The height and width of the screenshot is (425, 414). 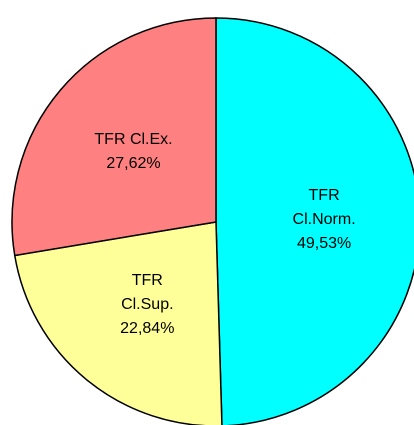 What do you see at coordinates (133, 164) in the screenshot?
I see `value-label: 27,62%` at bounding box center [133, 164].